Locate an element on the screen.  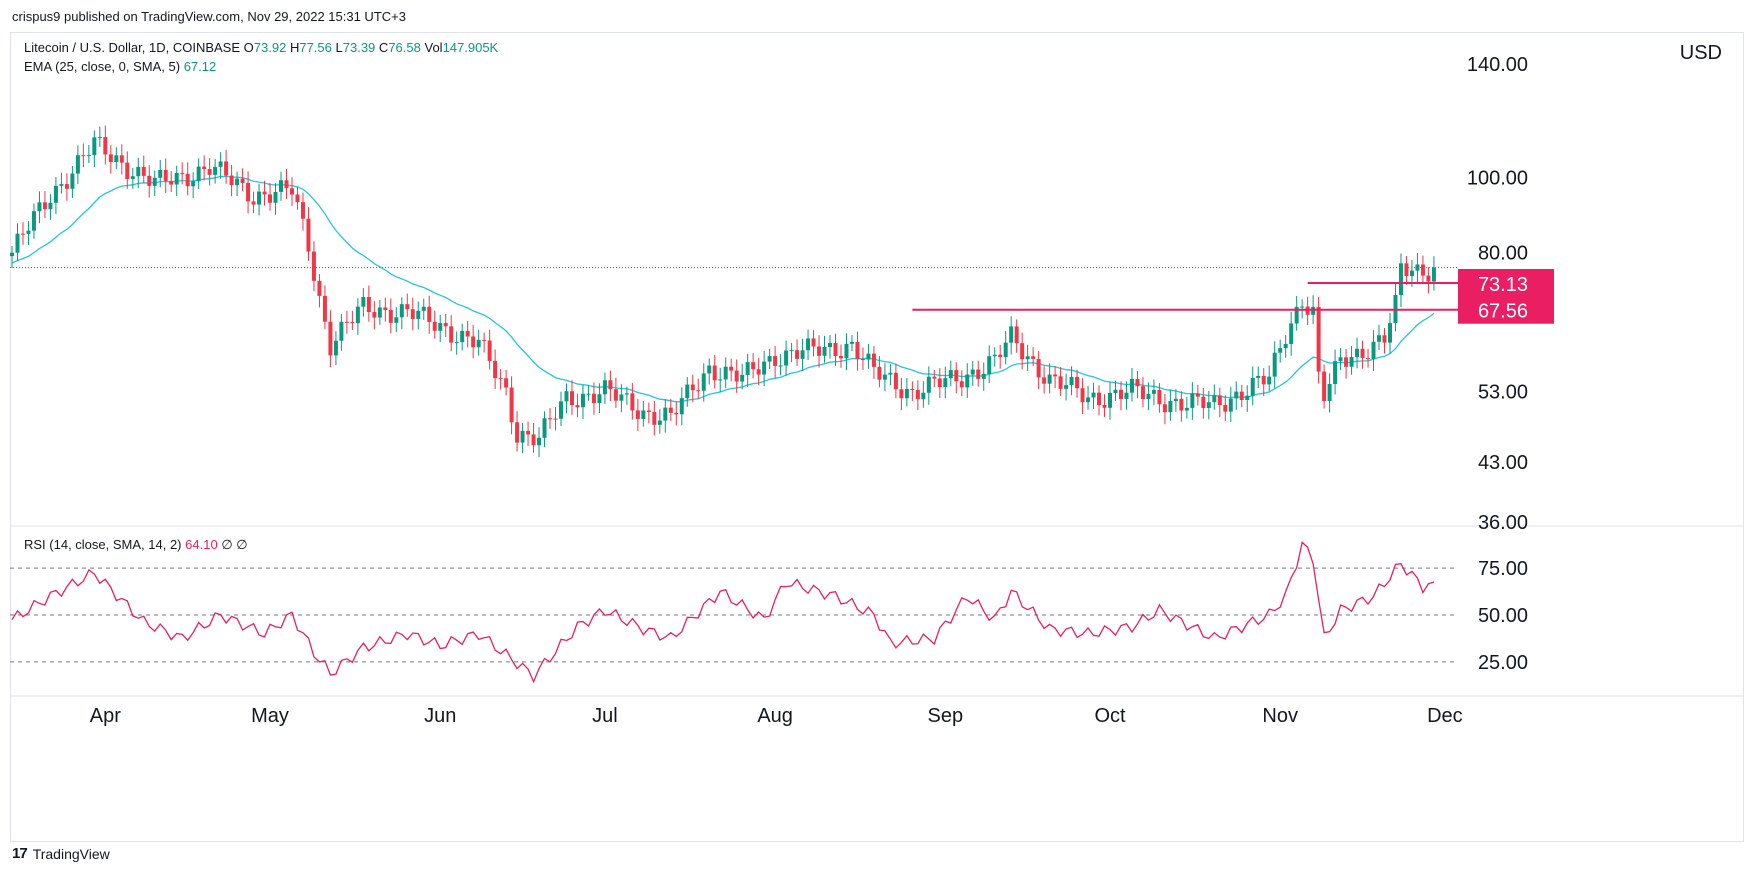
price-tick-label: 100.00 is located at coordinates (1497, 178).